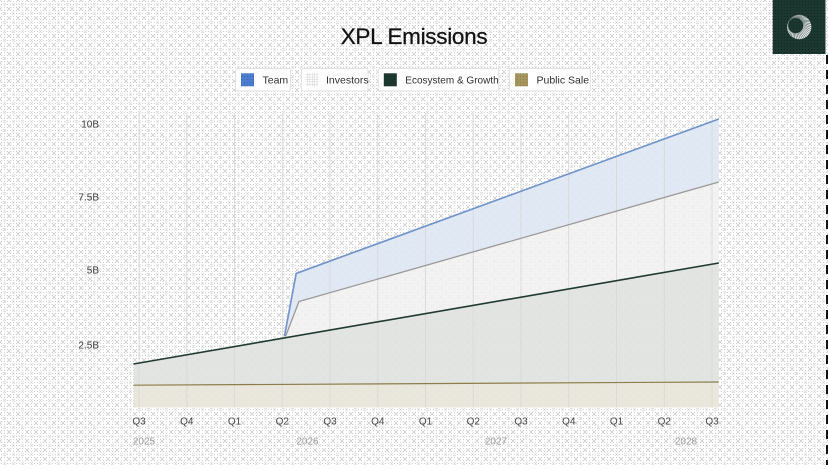  Describe the element at coordinates (93, 271) in the screenshot. I see `svg-text: 5B` at that location.